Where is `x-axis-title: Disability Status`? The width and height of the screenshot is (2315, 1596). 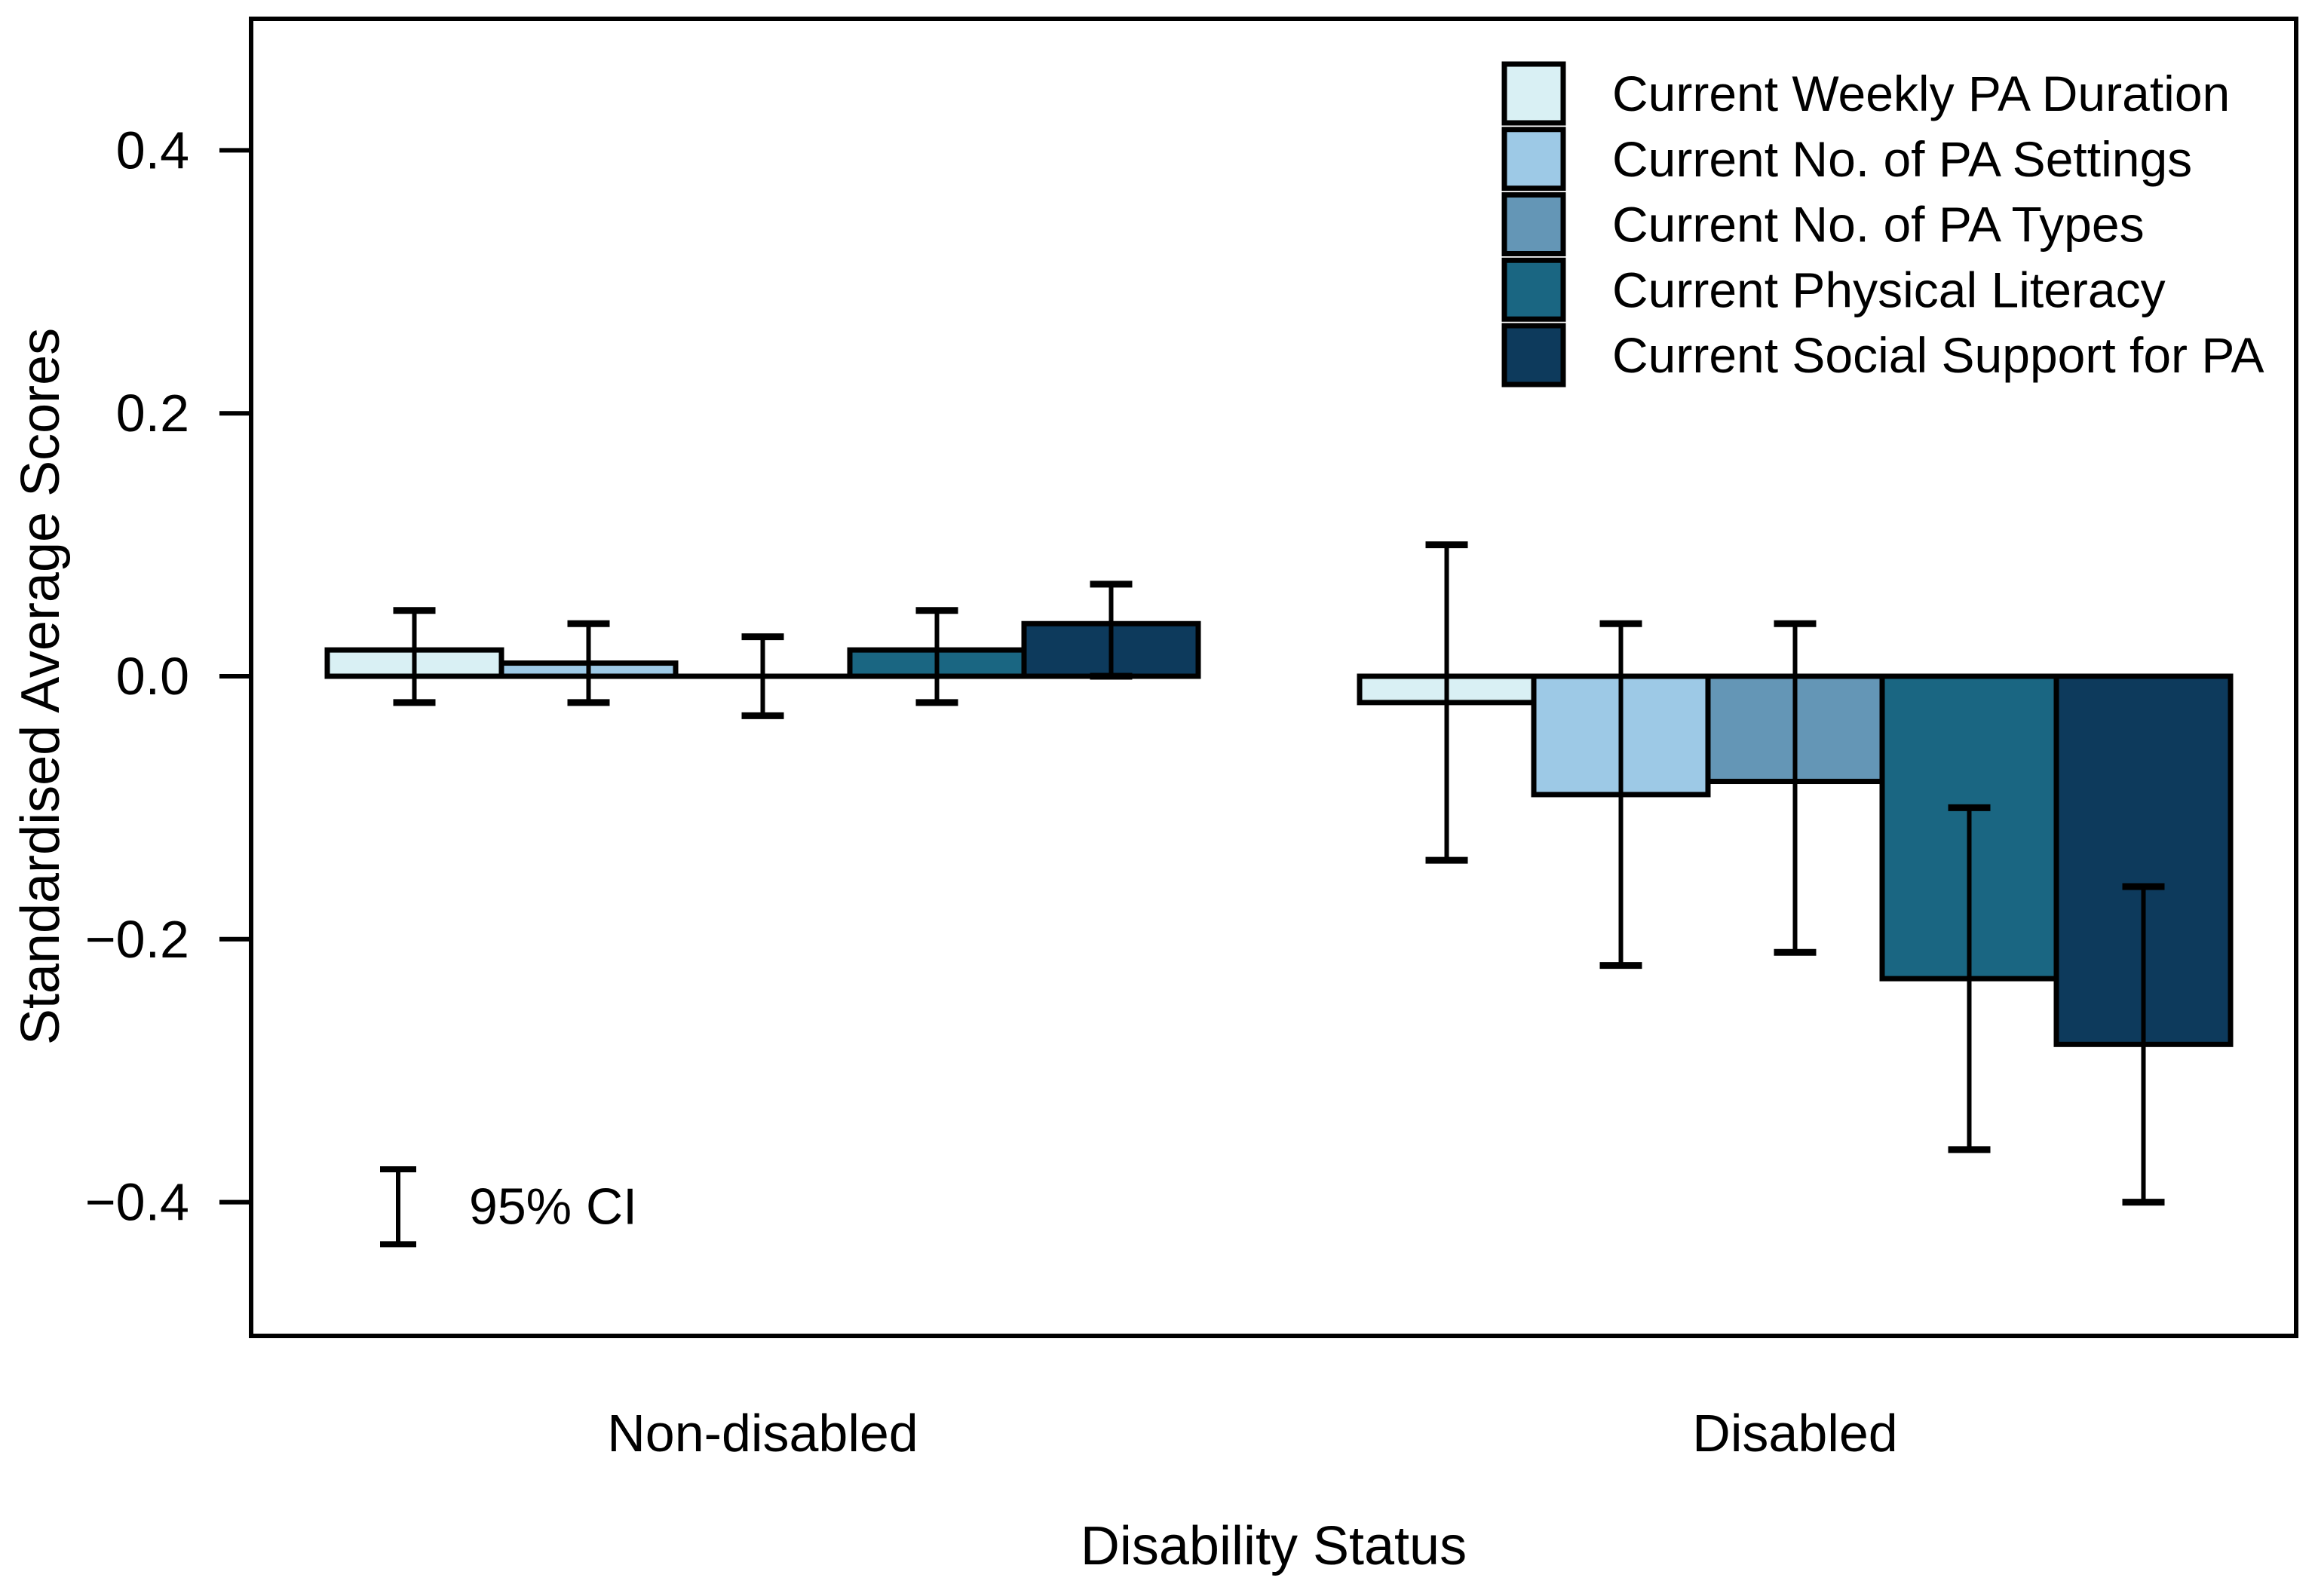
x-axis-title: Disability Status is located at coordinates (1274, 1546).